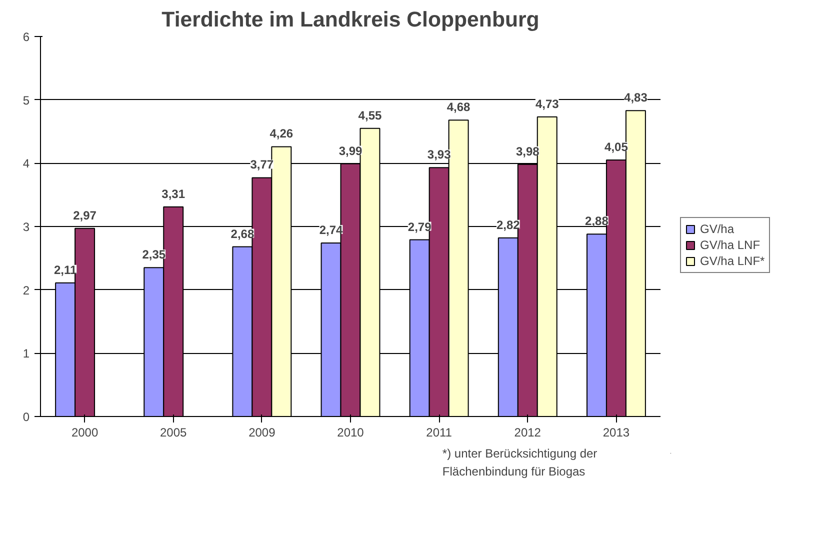 The image size is (837, 560). Describe the element at coordinates (262, 165) in the screenshot. I see `data-label: 3,77` at that location.